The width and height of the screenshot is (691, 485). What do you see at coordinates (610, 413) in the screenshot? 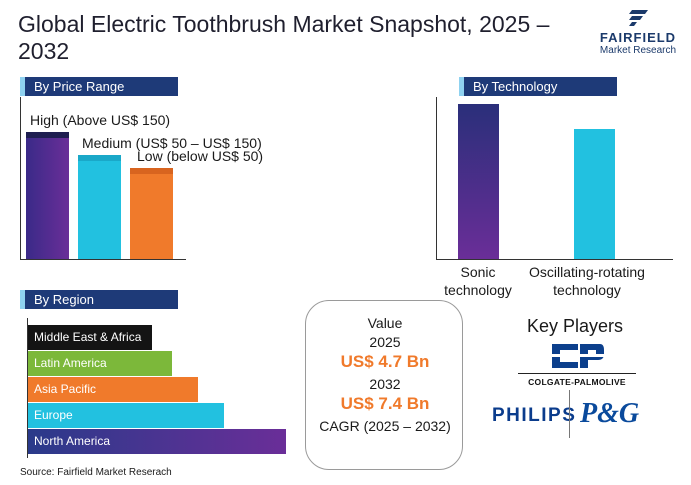
I see `pg-logo: P&G` at bounding box center [610, 413].